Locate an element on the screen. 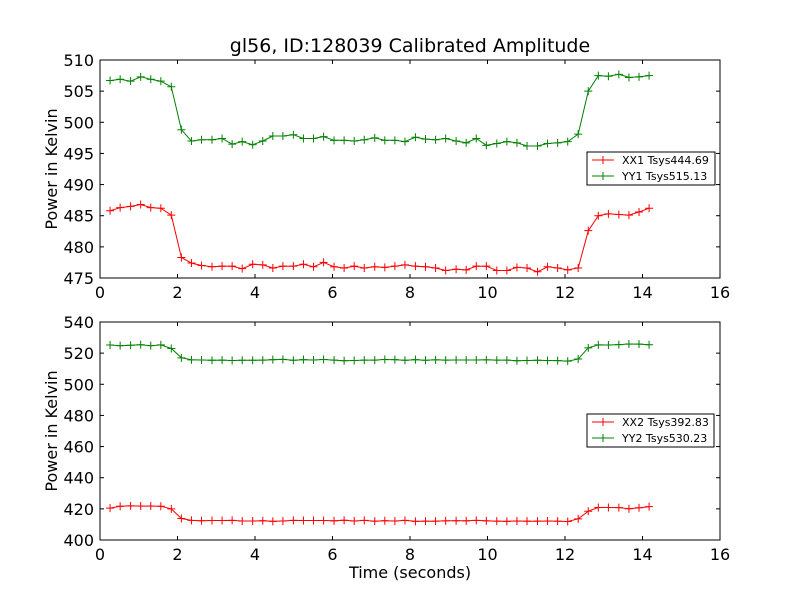 The height and width of the screenshot is (600, 800). legend-label: XX1 Tsys444.69 is located at coordinates (665, 160).